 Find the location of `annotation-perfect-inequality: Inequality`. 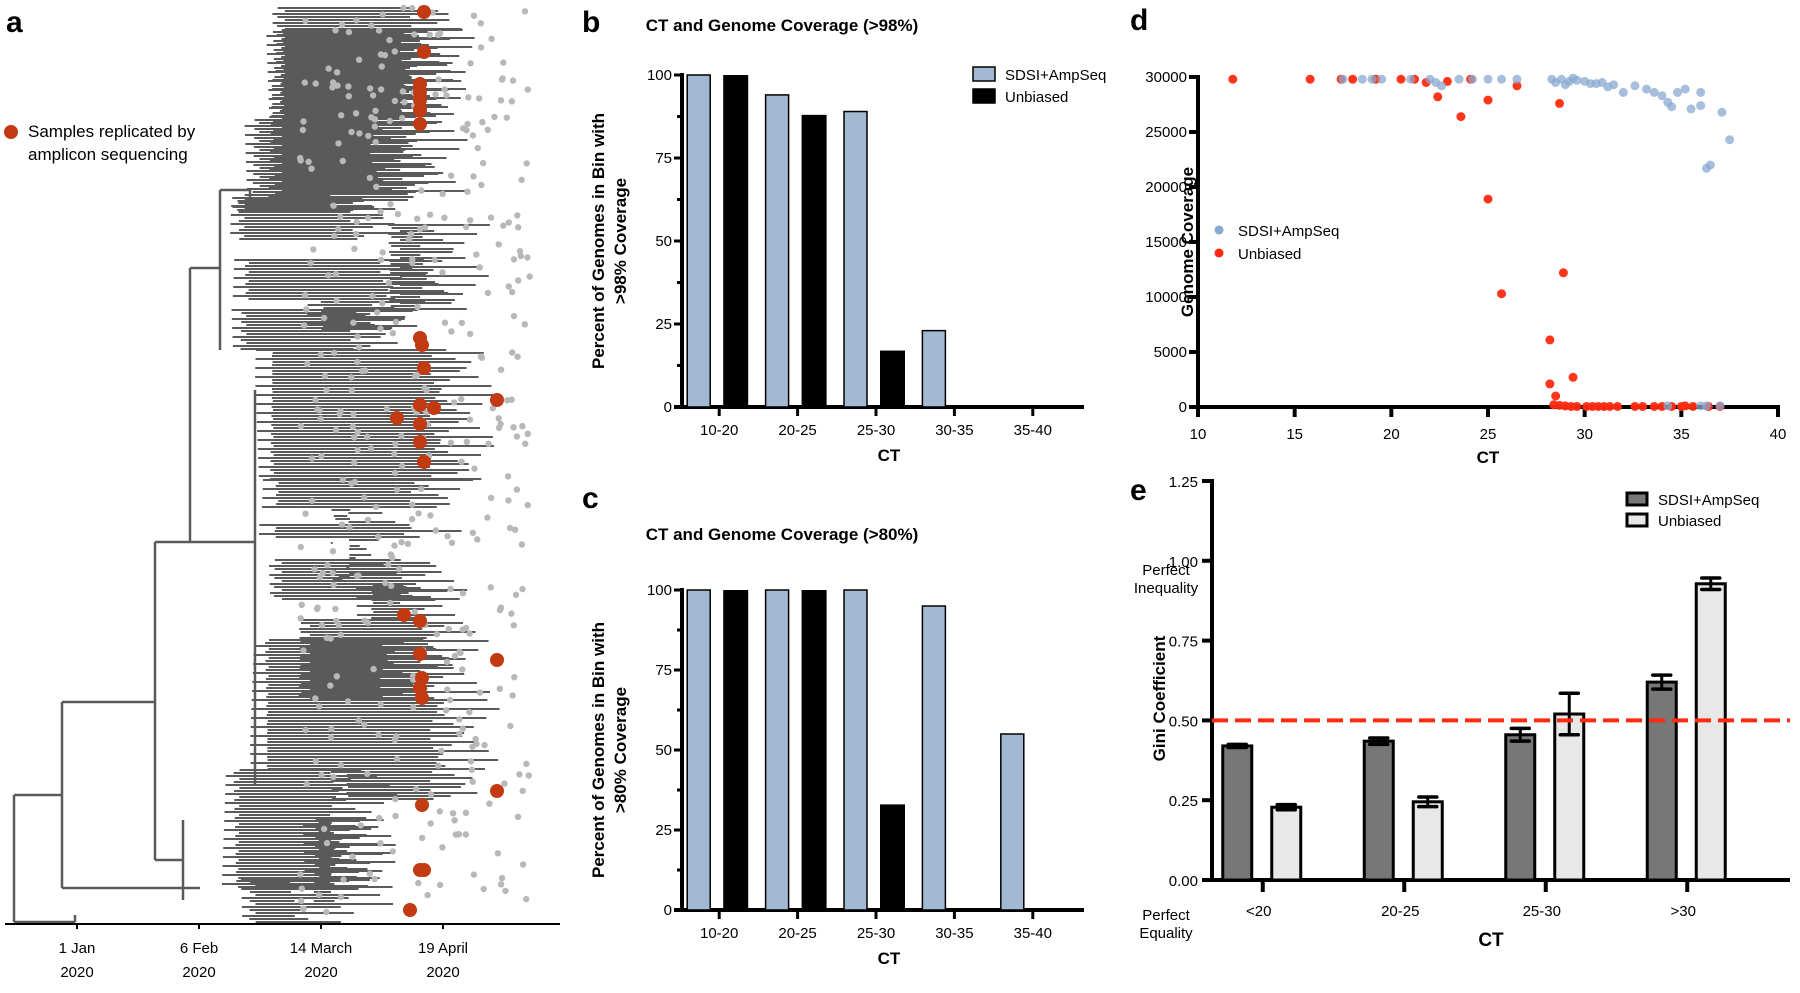

annotation-perfect-inequality: Inequality is located at coordinates (1166, 588).